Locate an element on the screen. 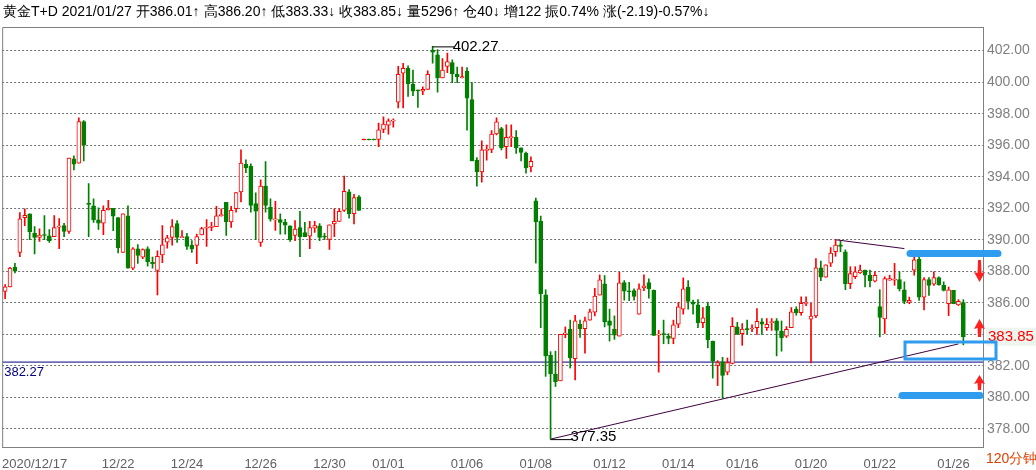  y-tick-label: 390.00 is located at coordinates (1009, 238).